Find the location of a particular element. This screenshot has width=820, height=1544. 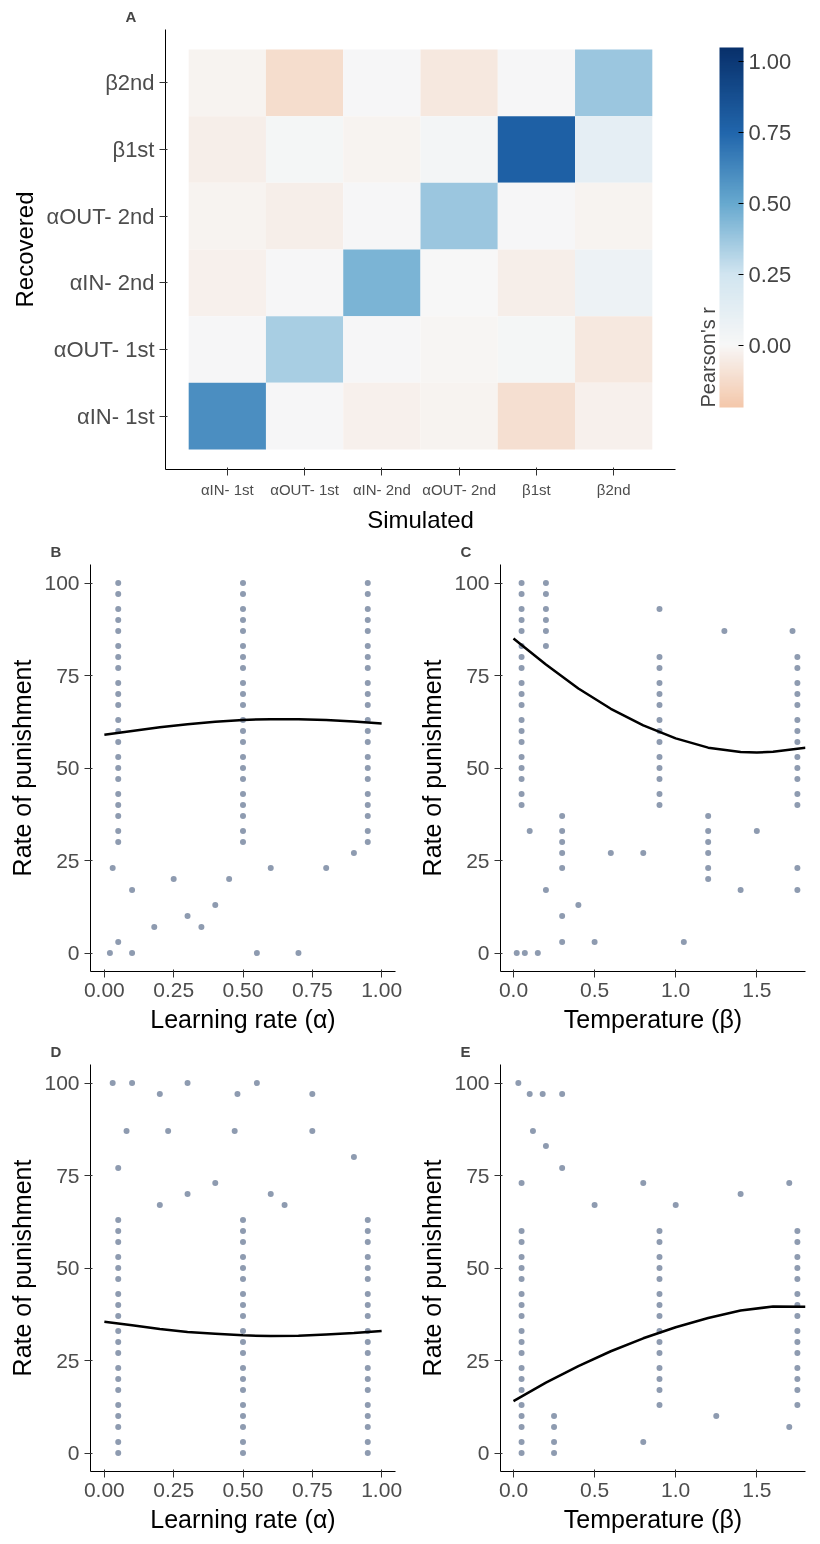

y-tick-label: αOUT- 2nd is located at coordinates (100, 216).